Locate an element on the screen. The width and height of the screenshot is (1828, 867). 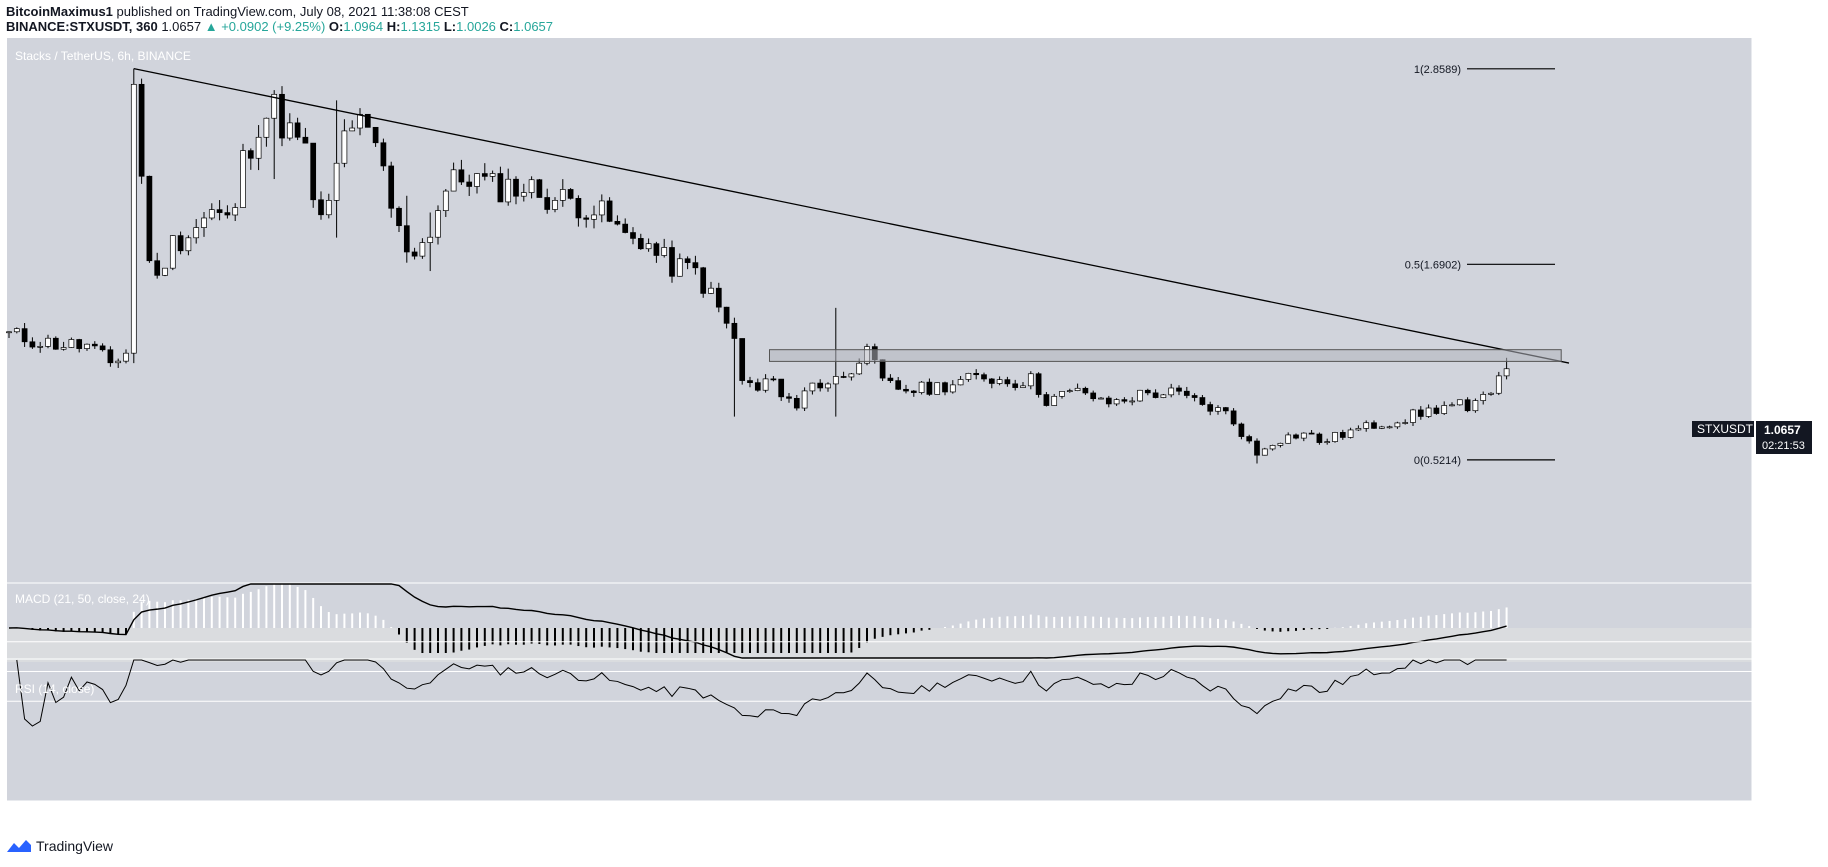
macd-label: MACD (21, 50, close, 24) is located at coordinates (82, 599).